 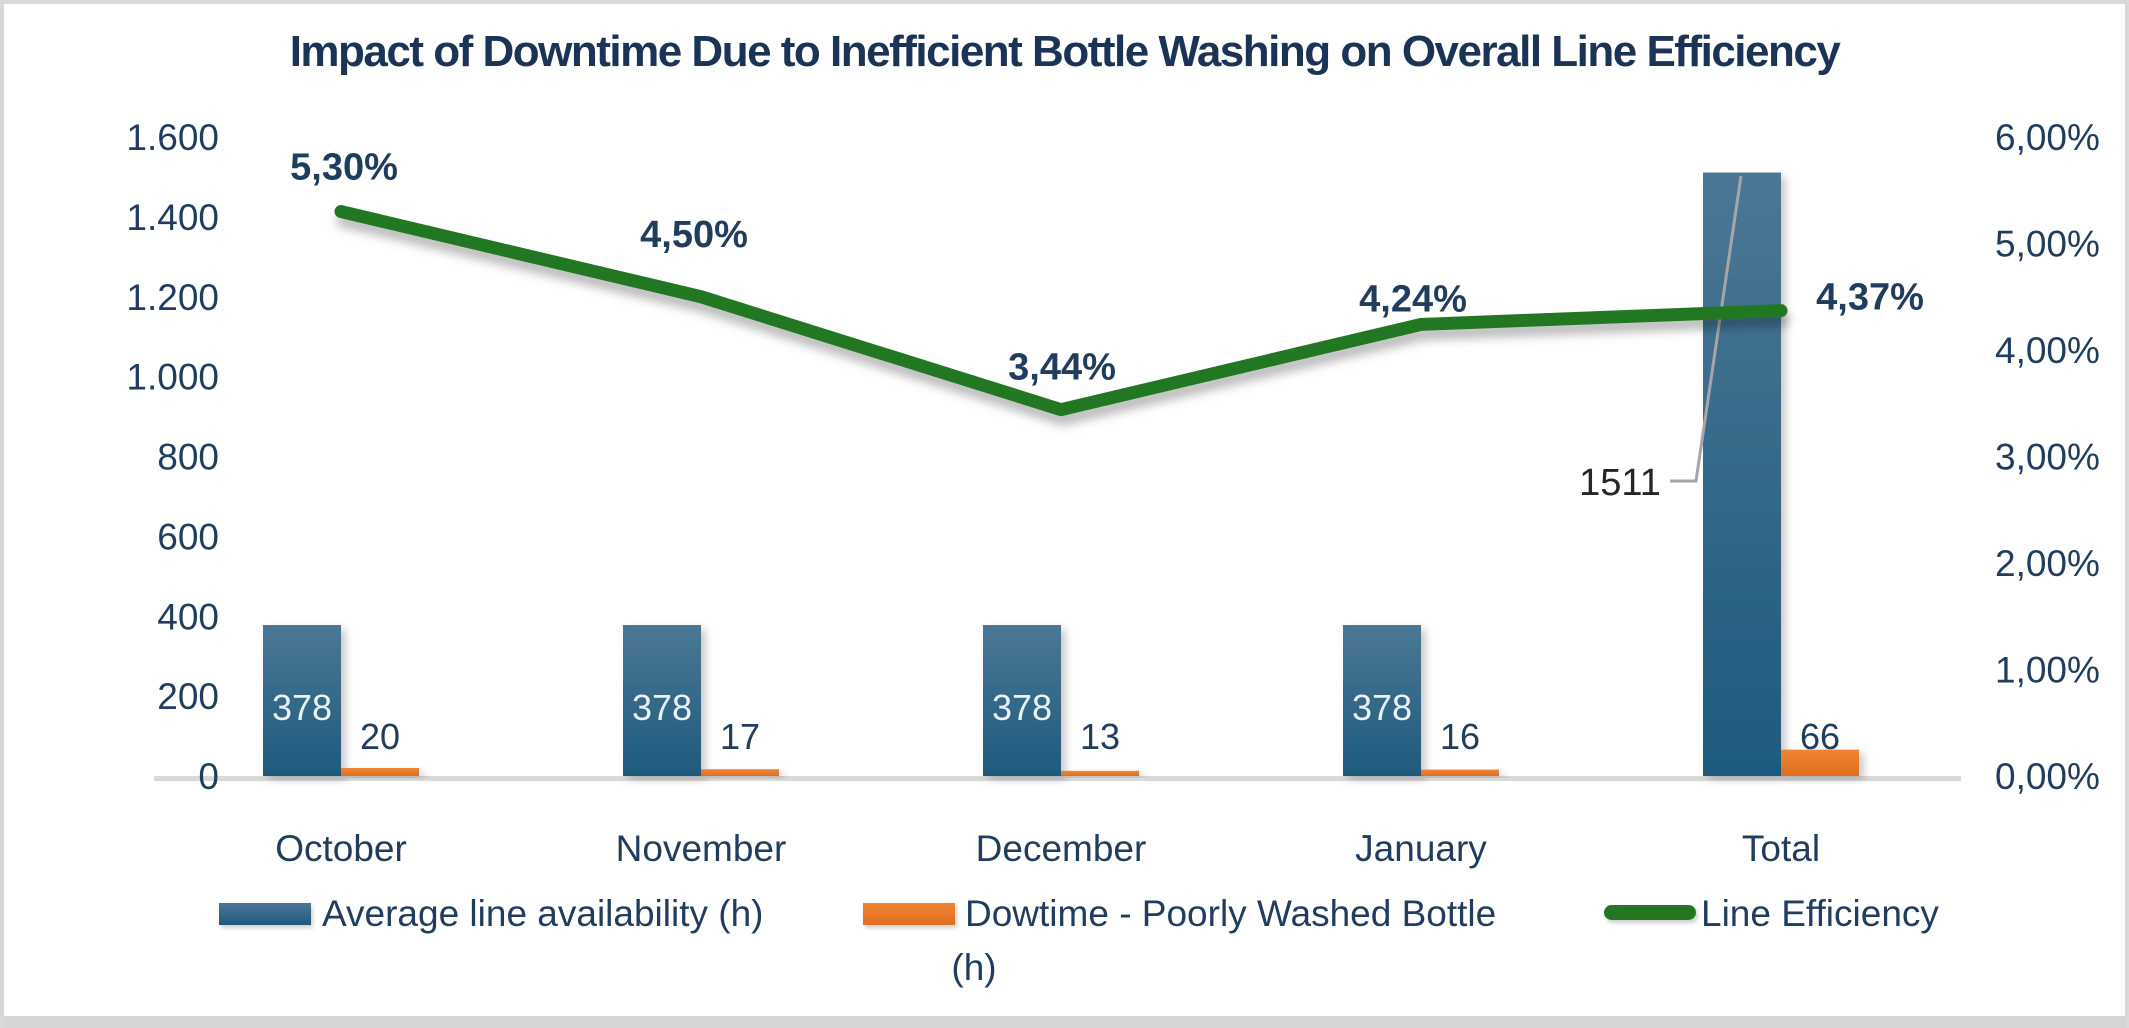 What do you see at coordinates (701, 848) in the screenshot?
I see `category-label-november: November` at bounding box center [701, 848].